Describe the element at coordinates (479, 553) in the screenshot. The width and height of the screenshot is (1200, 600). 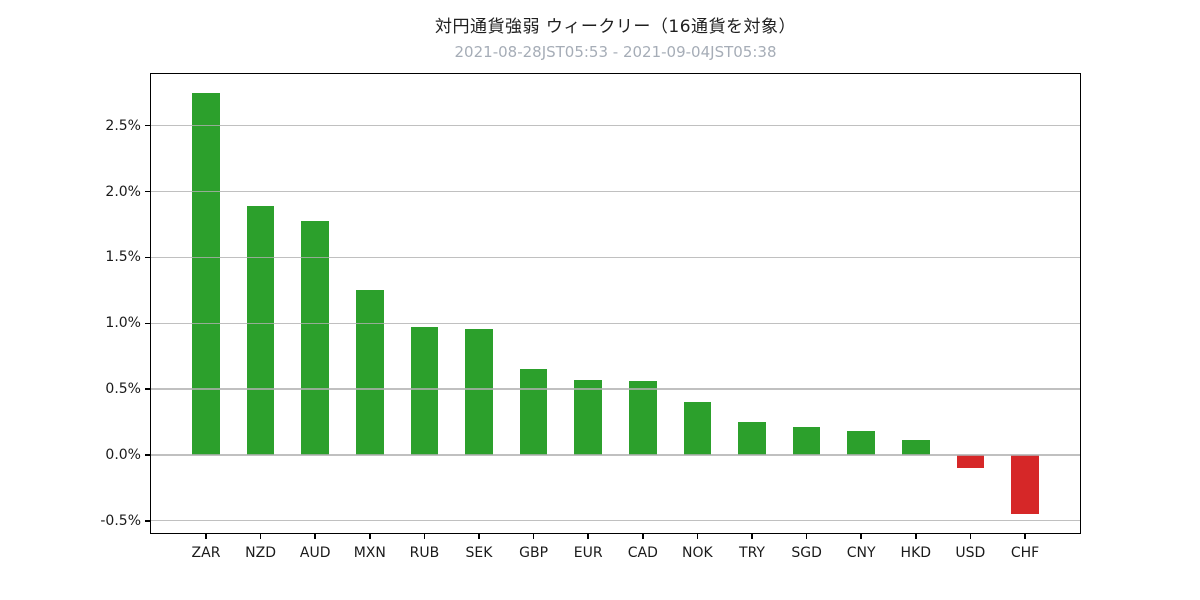
I see `x-tick-label-SEK: SEK` at that location.